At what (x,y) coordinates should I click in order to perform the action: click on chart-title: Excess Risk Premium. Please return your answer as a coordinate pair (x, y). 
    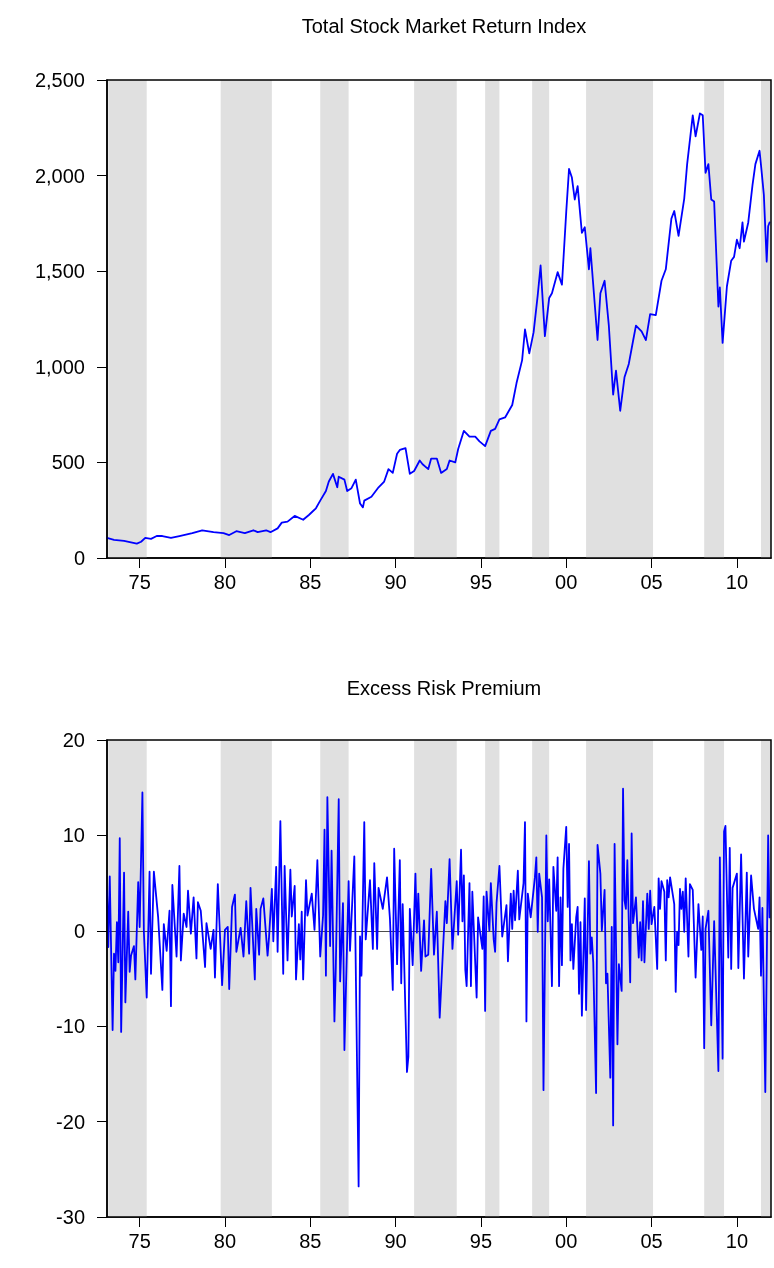
    Looking at the image, I should click on (444, 688).